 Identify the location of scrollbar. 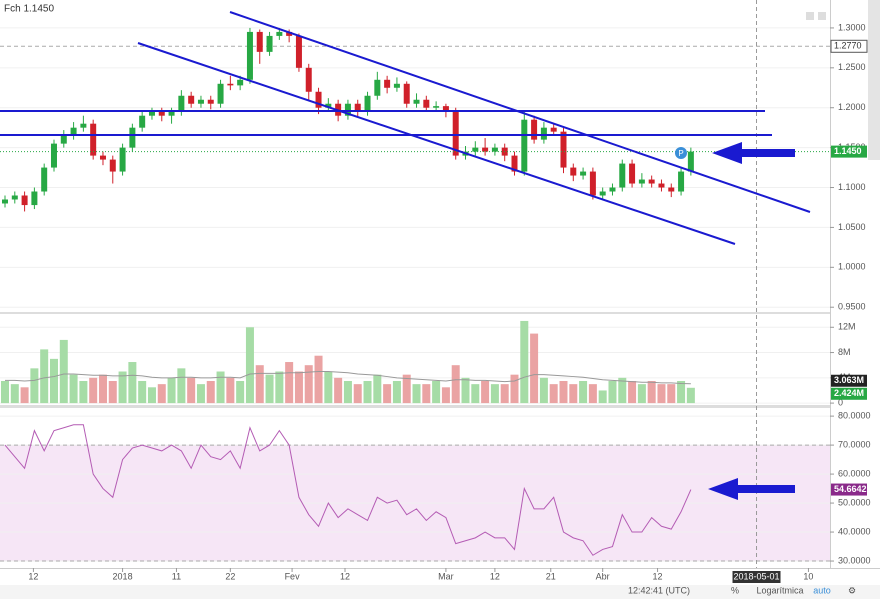
(874, 80).